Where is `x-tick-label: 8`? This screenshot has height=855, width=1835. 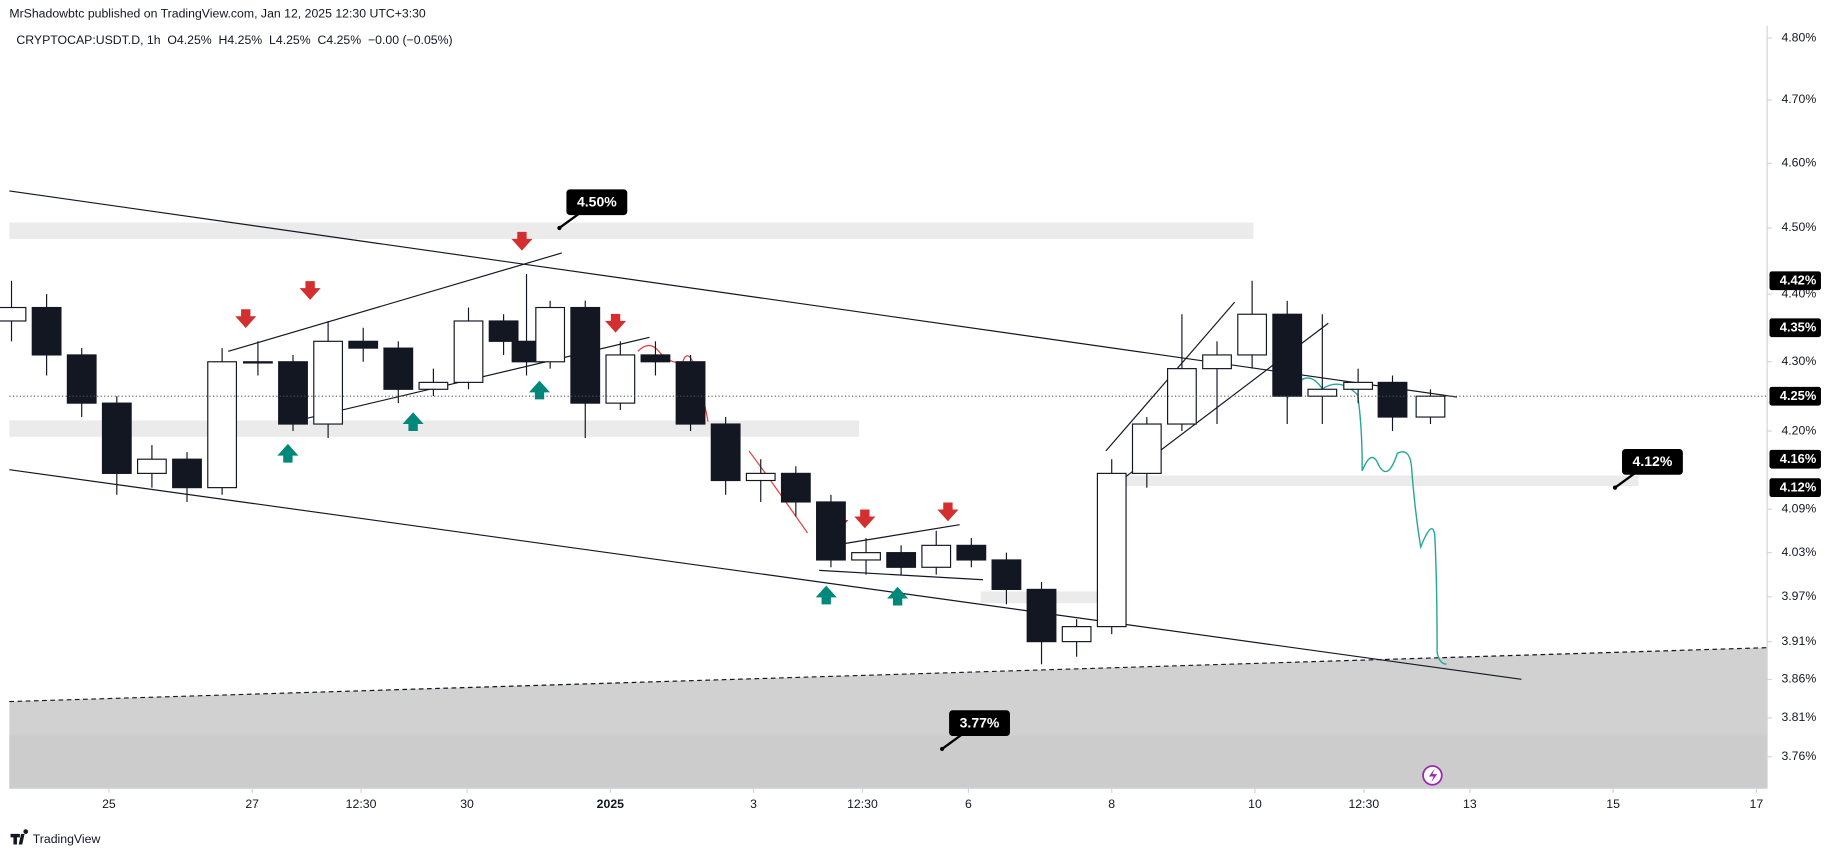 x-tick-label: 8 is located at coordinates (1111, 804).